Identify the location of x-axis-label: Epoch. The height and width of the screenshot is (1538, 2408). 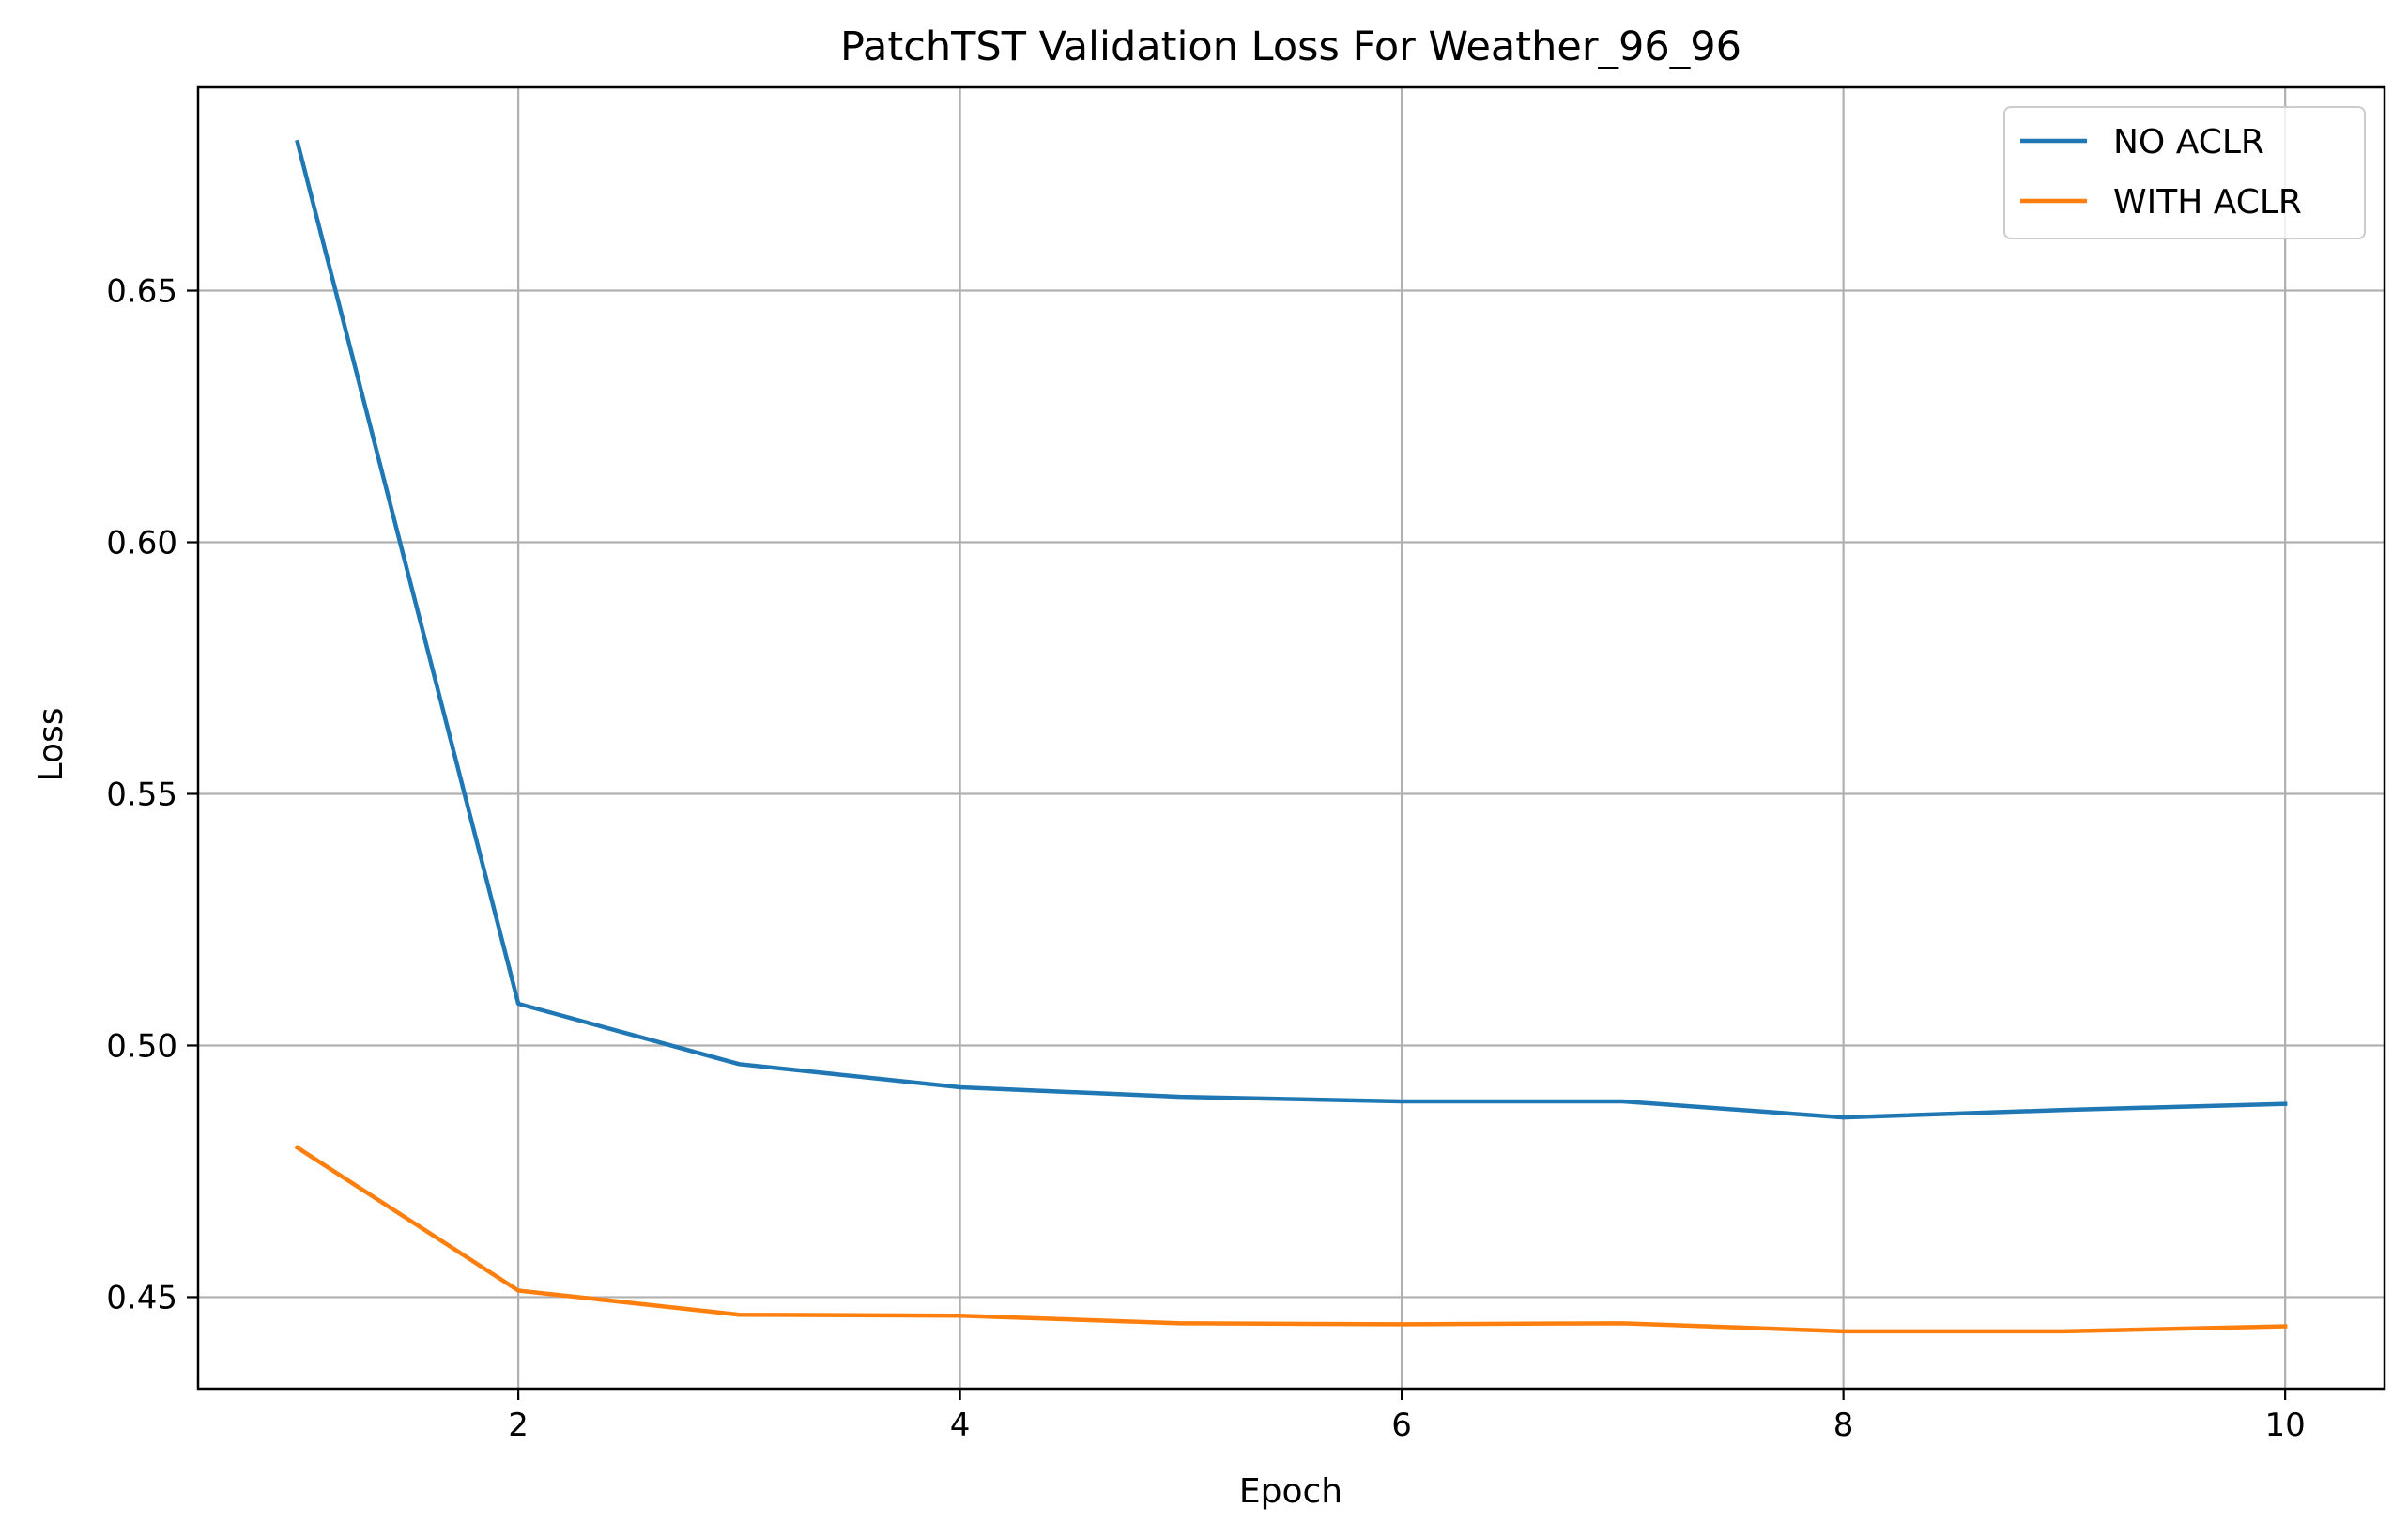
(1290, 1491).